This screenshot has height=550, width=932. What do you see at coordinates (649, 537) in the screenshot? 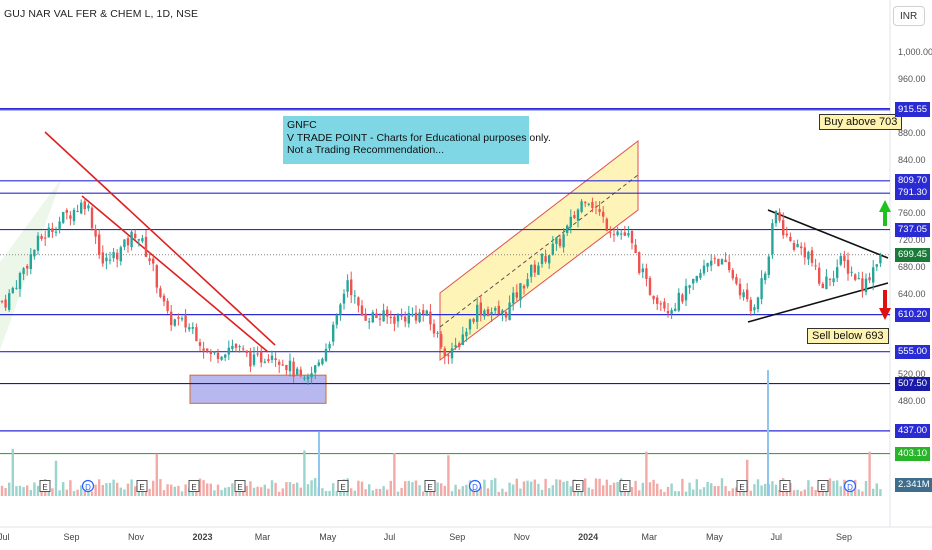
I see `time-tick-label: Mar` at bounding box center [649, 537].